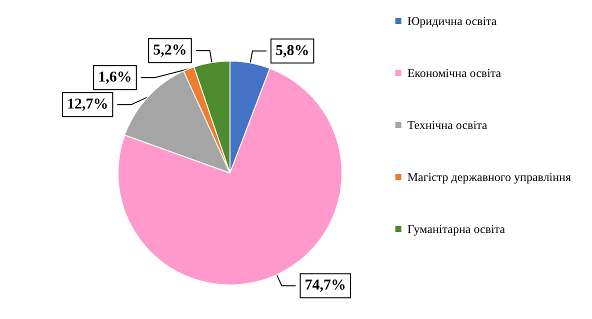 The height and width of the screenshot is (319, 592). Describe the element at coordinates (115, 78) in the screenshot. I see `data-label: 1,6%` at that location.